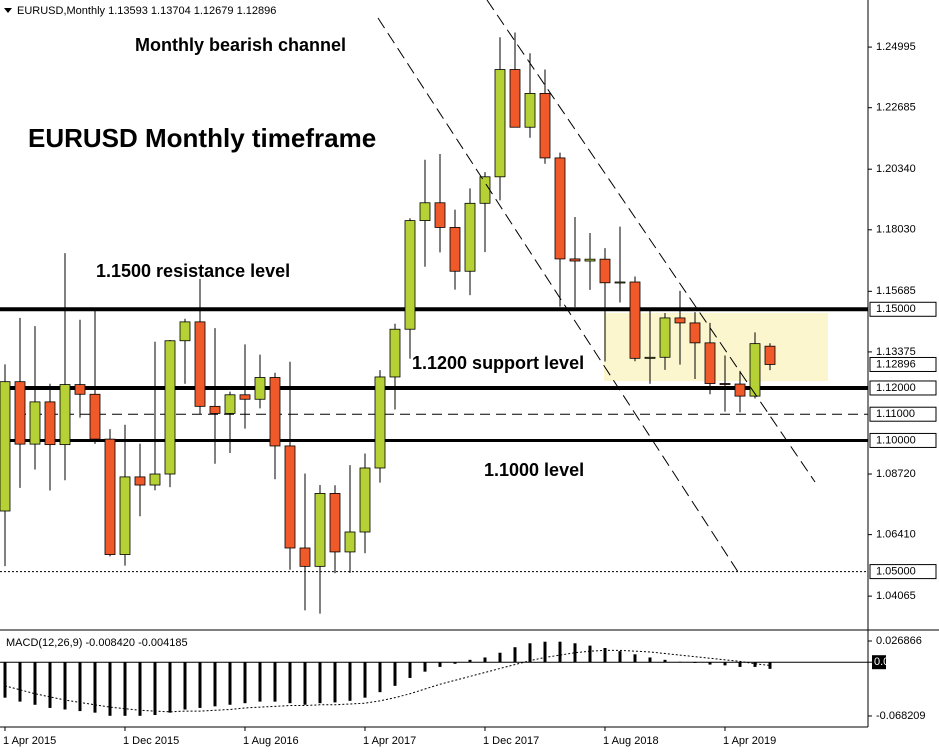 The image size is (939, 752). Describe the element at coordinates (749, 741) in the screenshot. I see `x-tick-label: 1 Apr 2019` at that location.